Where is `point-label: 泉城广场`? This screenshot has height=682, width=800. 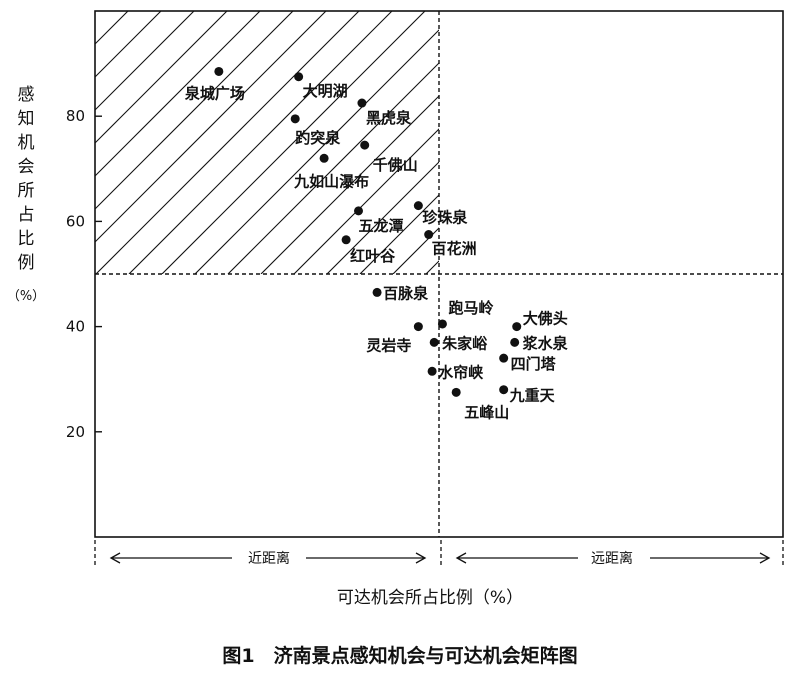 point-label: 泉城广场 is located at coordinates (214, 93).